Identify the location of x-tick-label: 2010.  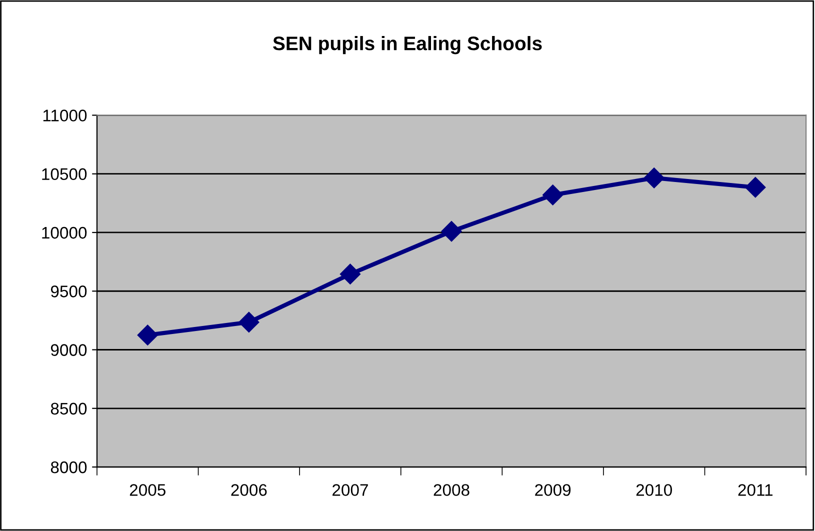
(654, 490).